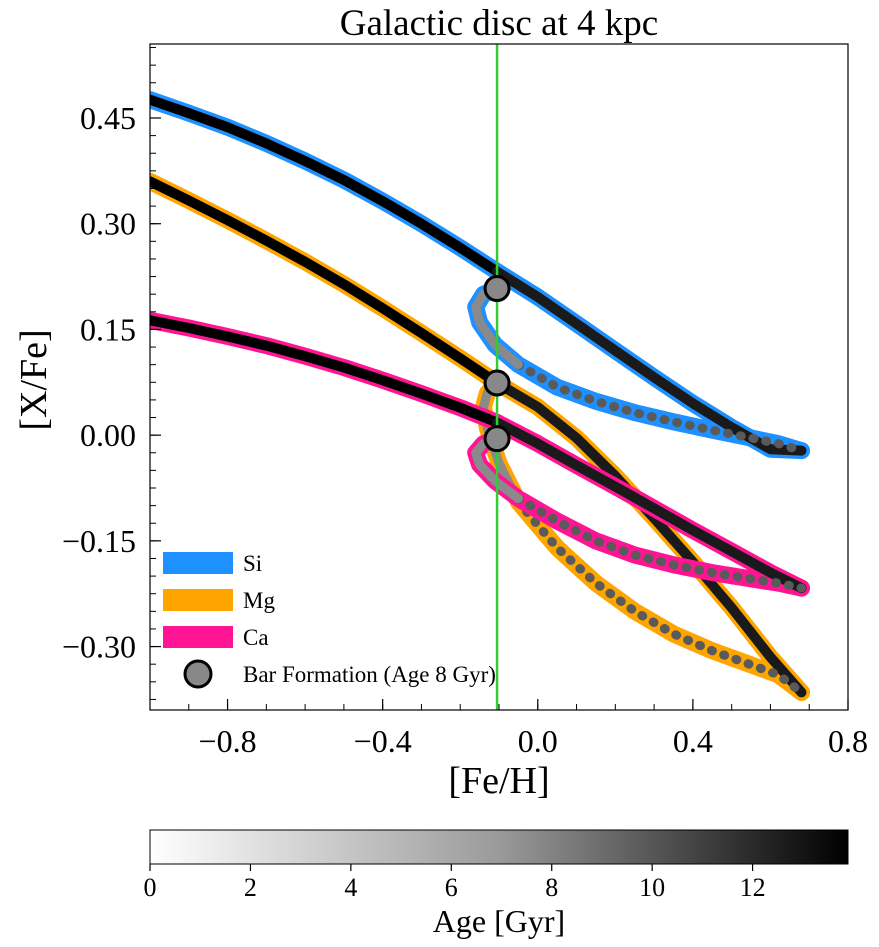 The width and height of the screenshot is (879, 947). What do you see at coordinates (99, 647) in the screenshot?
I see `y-tick-label: −0.30` at bounding box center [99, 647].